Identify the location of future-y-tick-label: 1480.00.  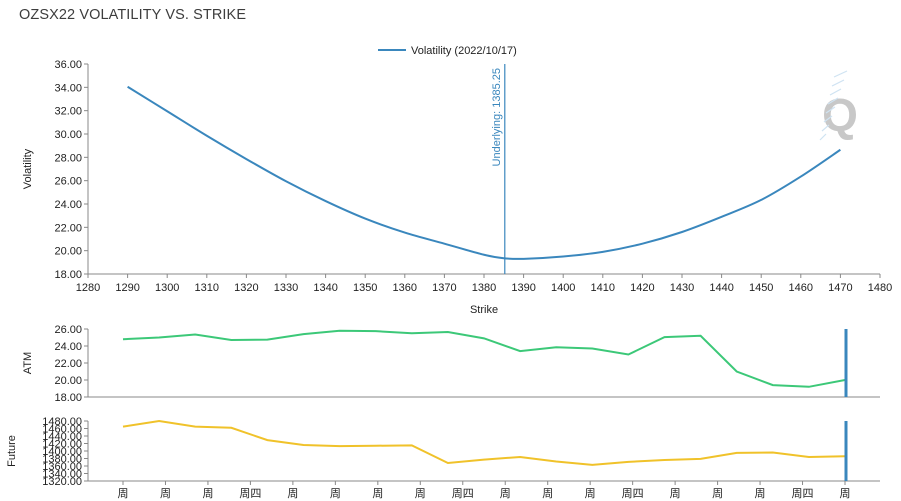
(62, 422).